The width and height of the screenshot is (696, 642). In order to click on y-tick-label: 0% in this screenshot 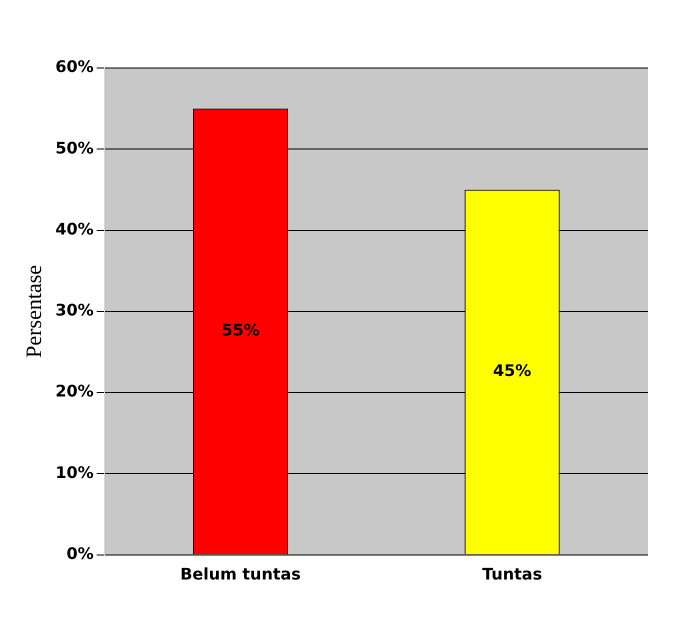, I will do `click(80, 553)`.